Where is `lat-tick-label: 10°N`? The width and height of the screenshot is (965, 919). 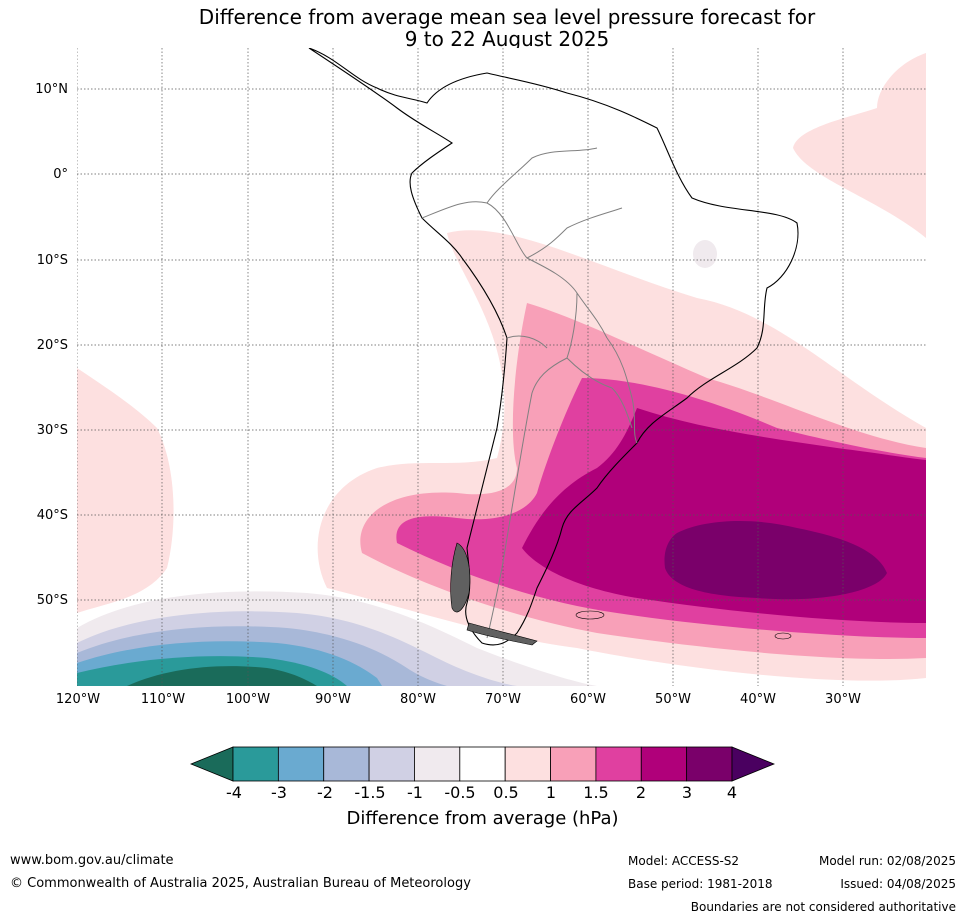 lat-tick-label: 10°N is located at coordinates (51, 89).